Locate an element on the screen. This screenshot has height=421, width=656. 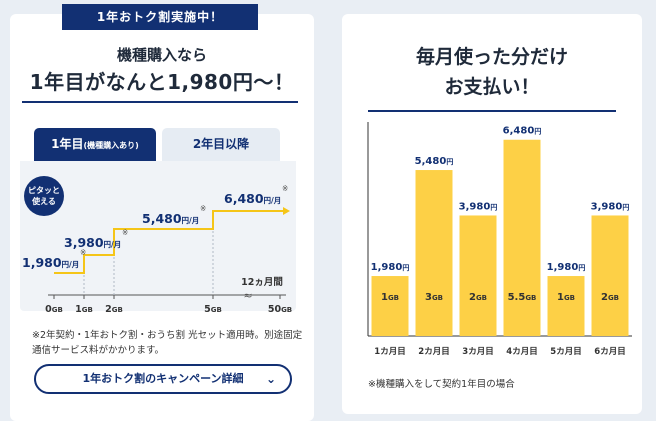
right-headline-line2: お支払い！ is located at coordinates (492, 87).